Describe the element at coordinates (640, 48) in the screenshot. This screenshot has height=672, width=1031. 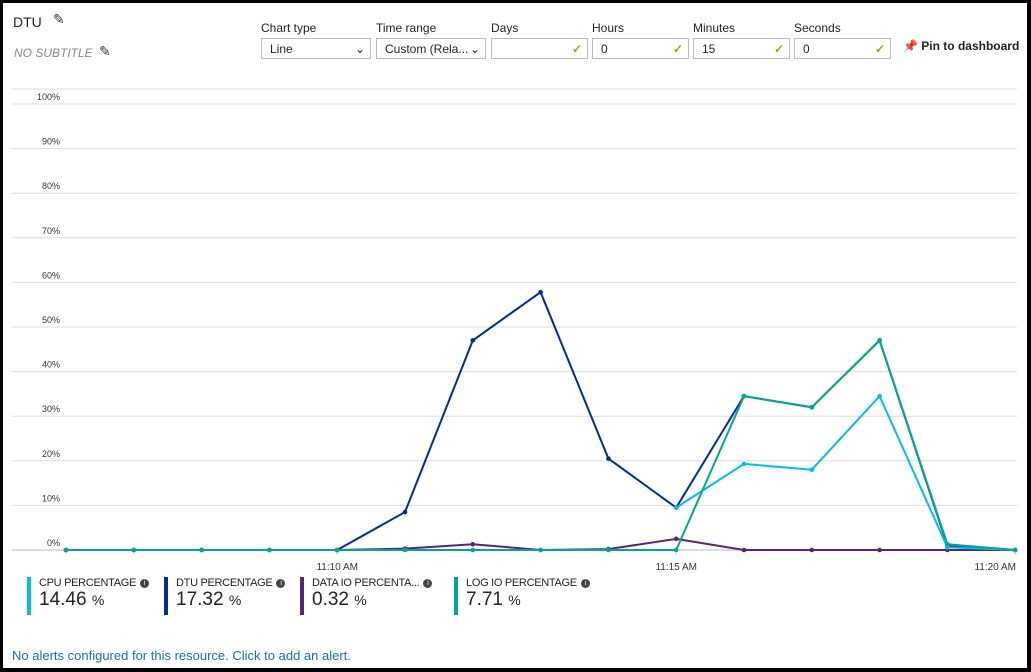
I see `hours-input: 0 ✓` at that location.